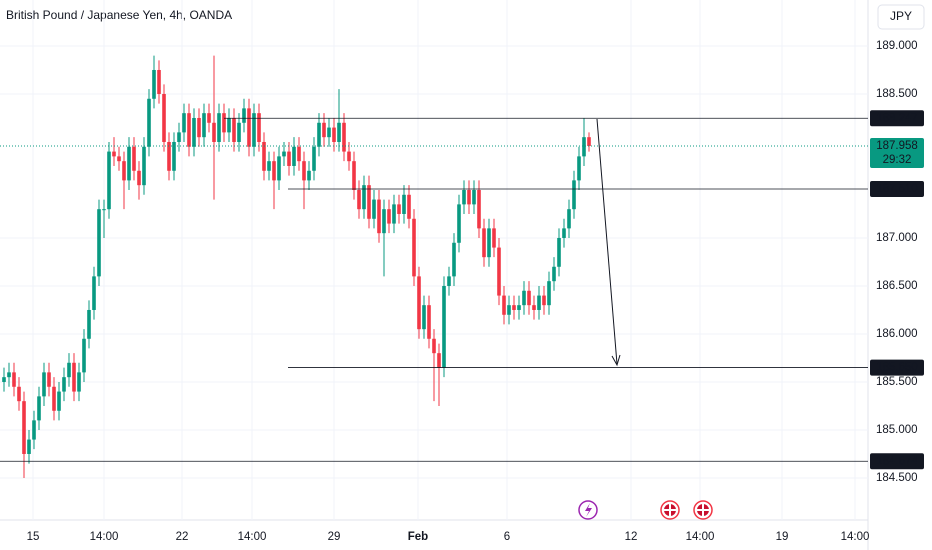 The height and width of the screenshot is (550, 932). I want to click on level-price-label: 187.510, so click(897, 189).